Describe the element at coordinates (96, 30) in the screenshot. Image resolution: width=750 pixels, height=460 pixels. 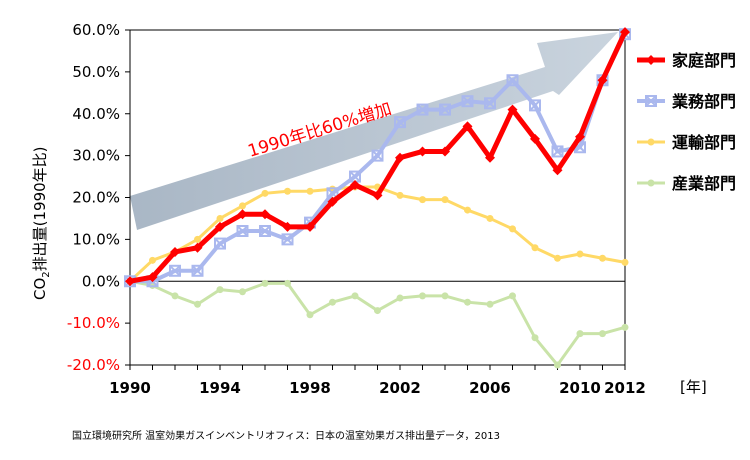
I see `y-tick-label: 60.0%` at that location.